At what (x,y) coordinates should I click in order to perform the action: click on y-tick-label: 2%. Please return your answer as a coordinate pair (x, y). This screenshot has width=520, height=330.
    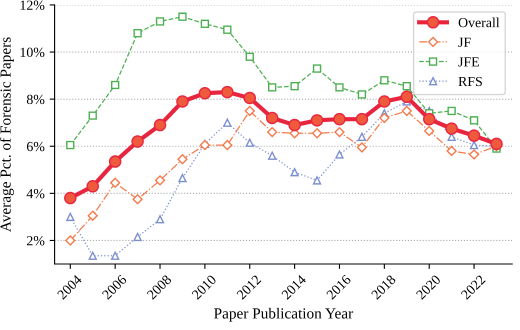
    Looking at the image, I should click on (35, 241).